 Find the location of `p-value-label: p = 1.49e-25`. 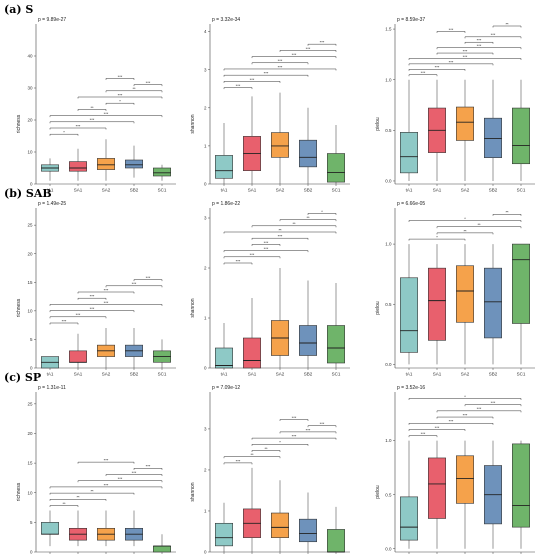

p-value-label: p = 1.49e-25 is located at coordinates (52, 204).